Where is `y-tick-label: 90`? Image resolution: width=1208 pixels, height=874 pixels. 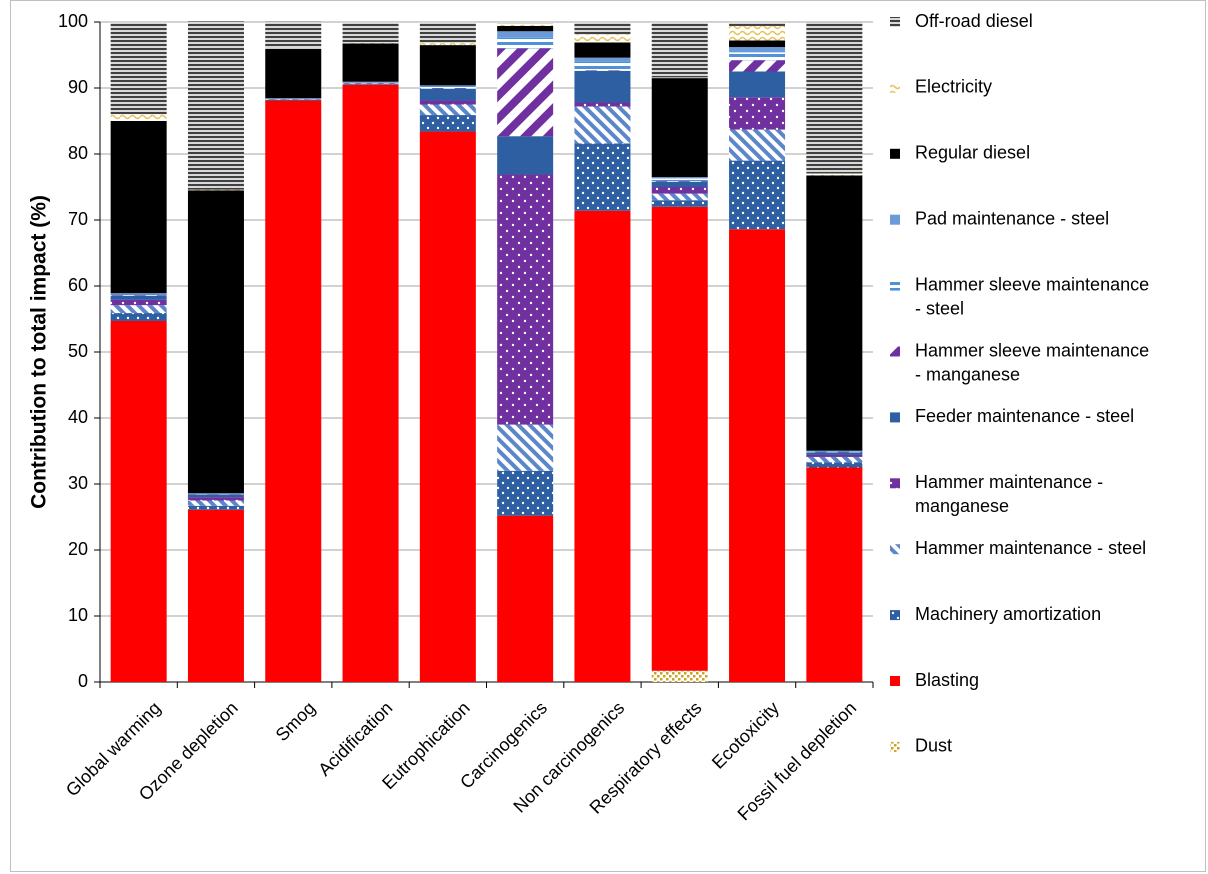 y-tick-label: 90 is located at coordinates (78, 87).